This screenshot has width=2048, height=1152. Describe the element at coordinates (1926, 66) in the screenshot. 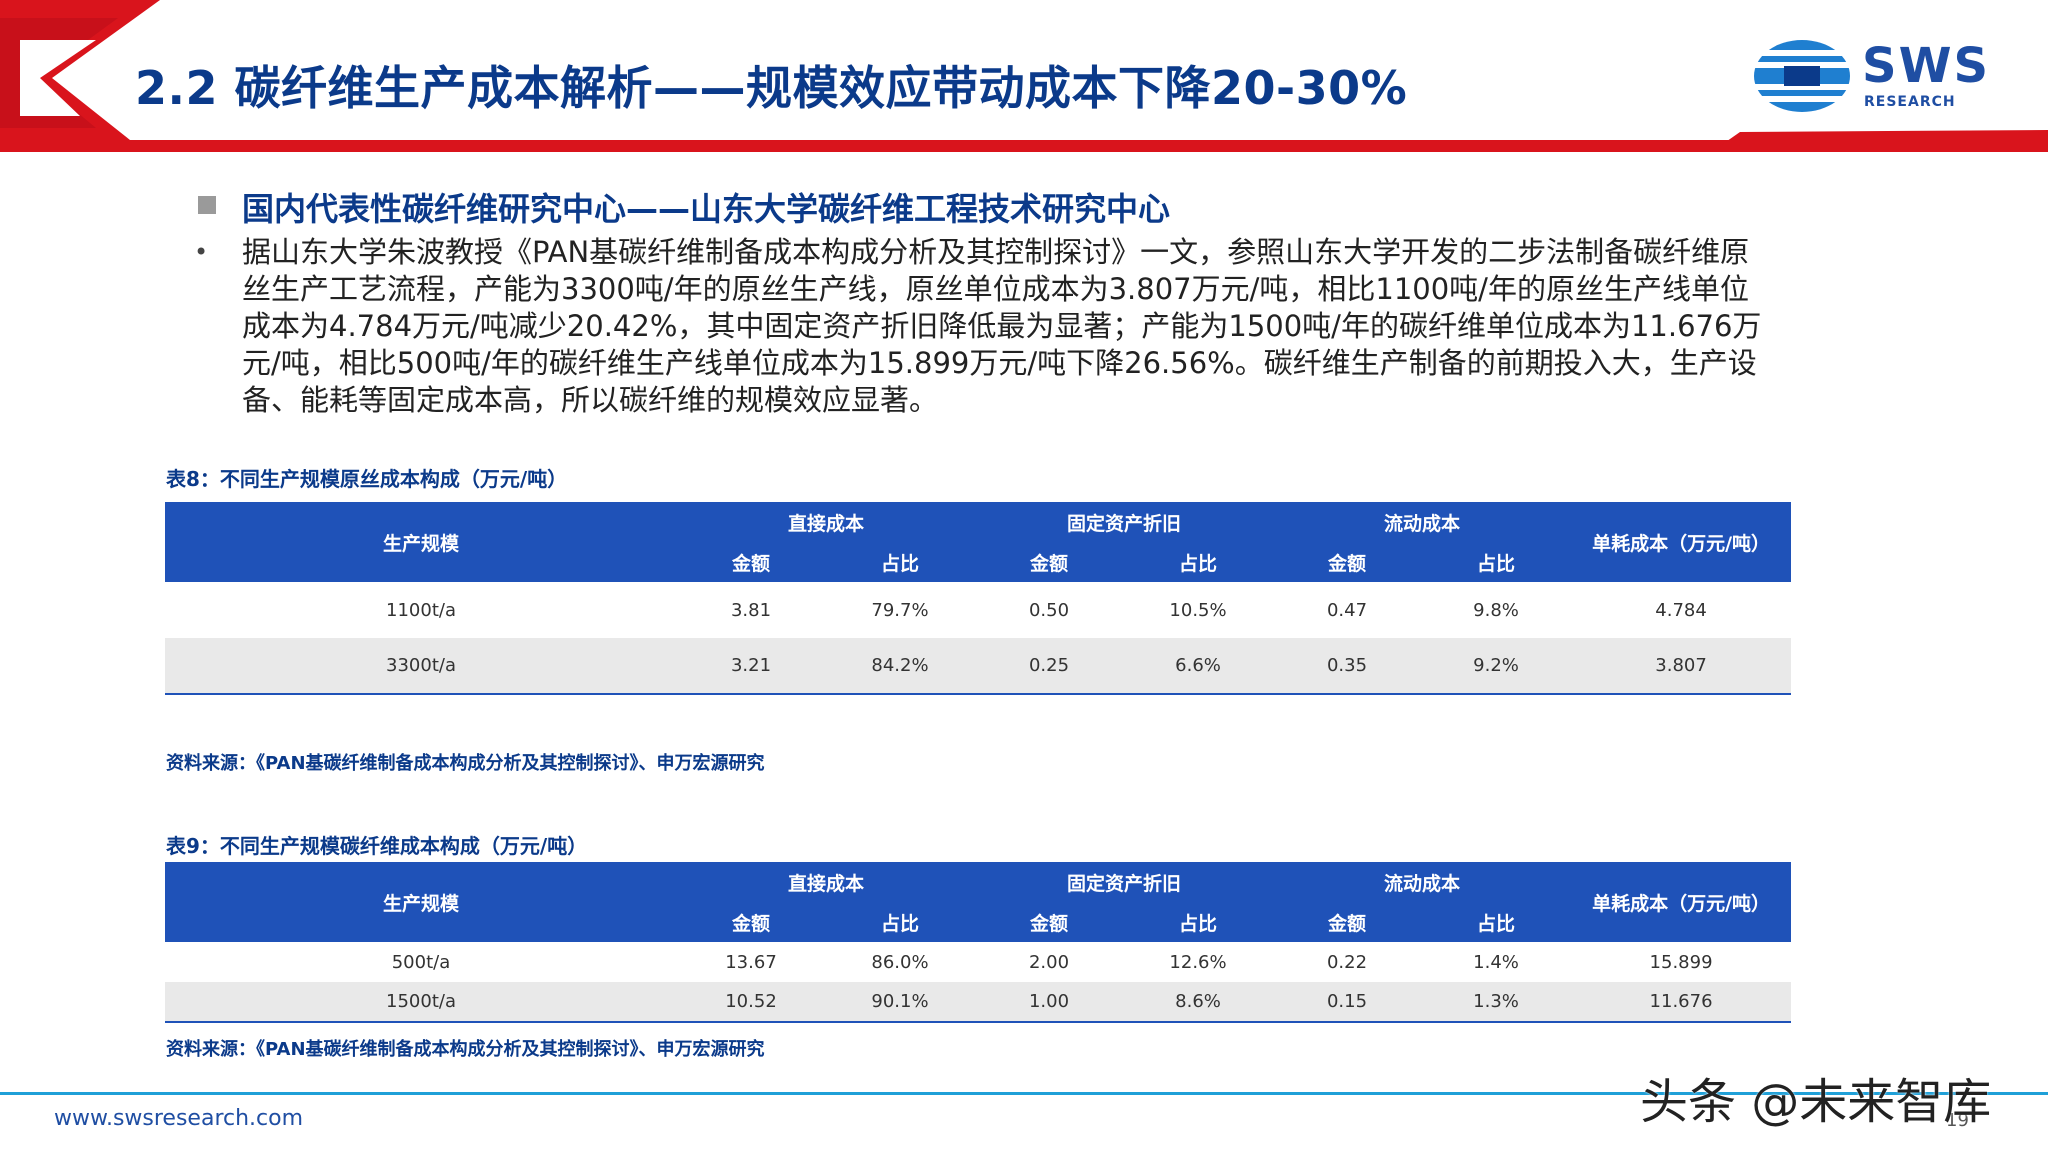

I see `logo-text: SWS` at that location.